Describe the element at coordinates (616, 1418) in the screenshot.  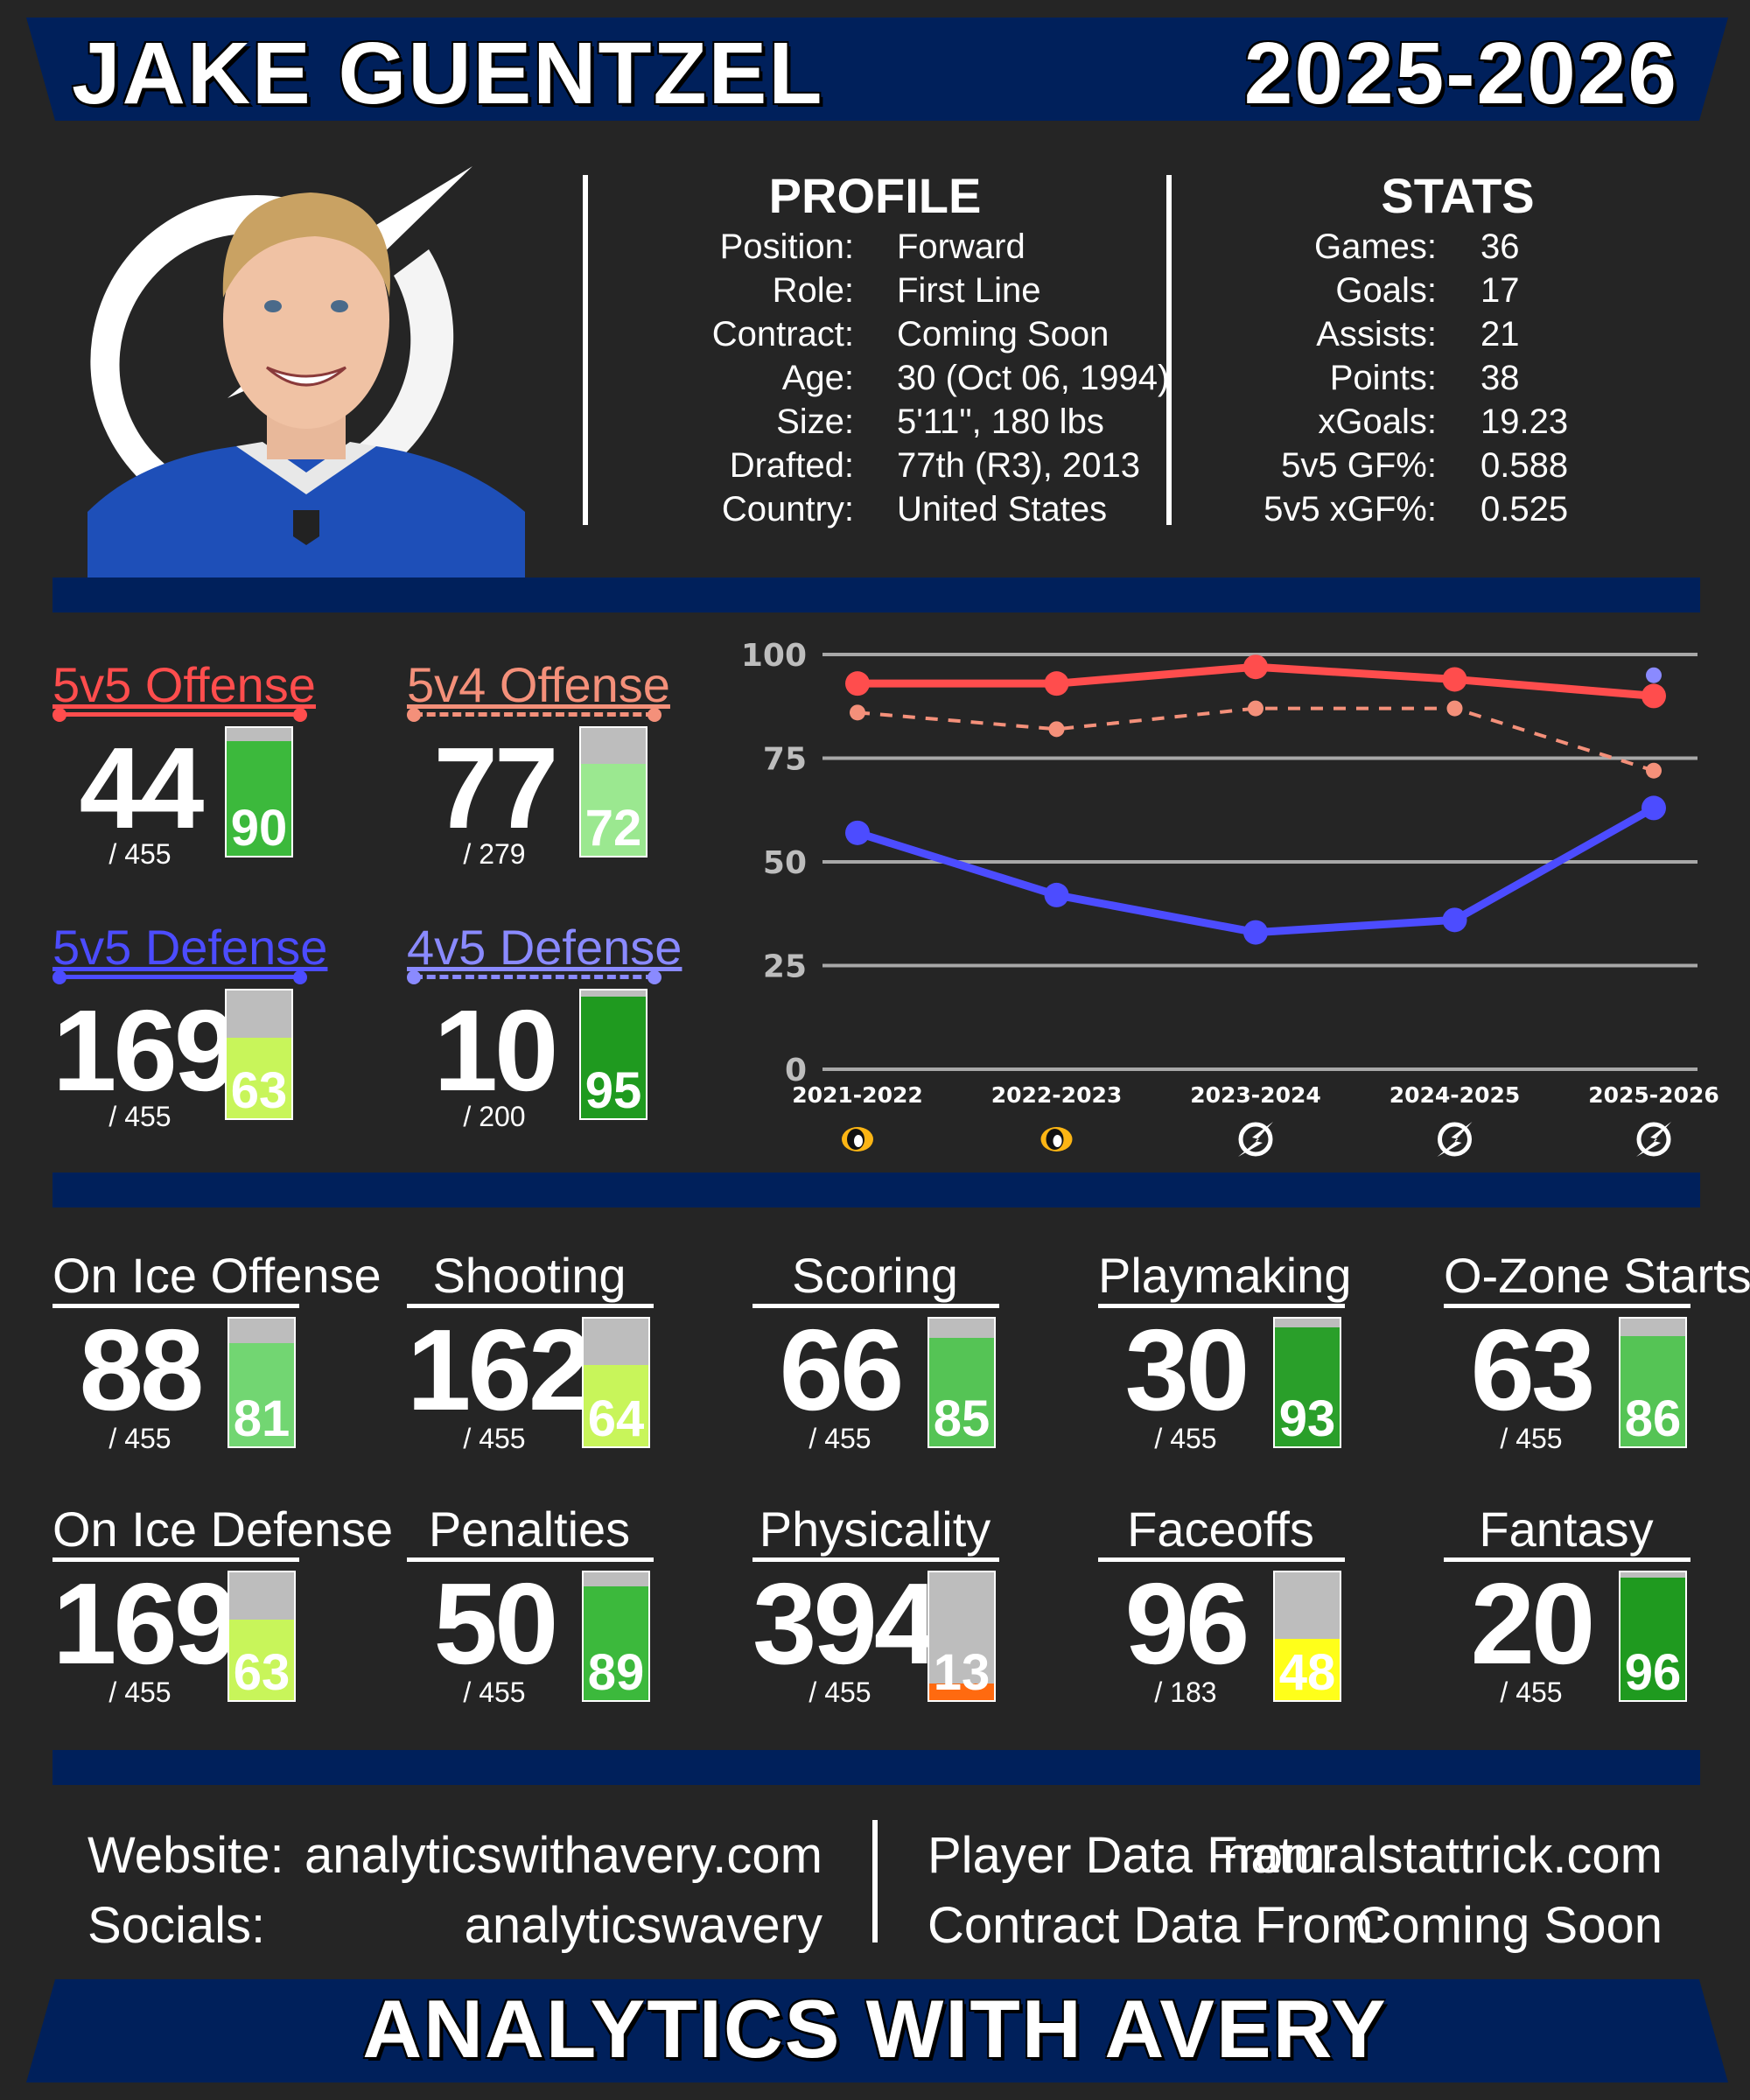
I see `metric-percentile-value: 64` at that location.